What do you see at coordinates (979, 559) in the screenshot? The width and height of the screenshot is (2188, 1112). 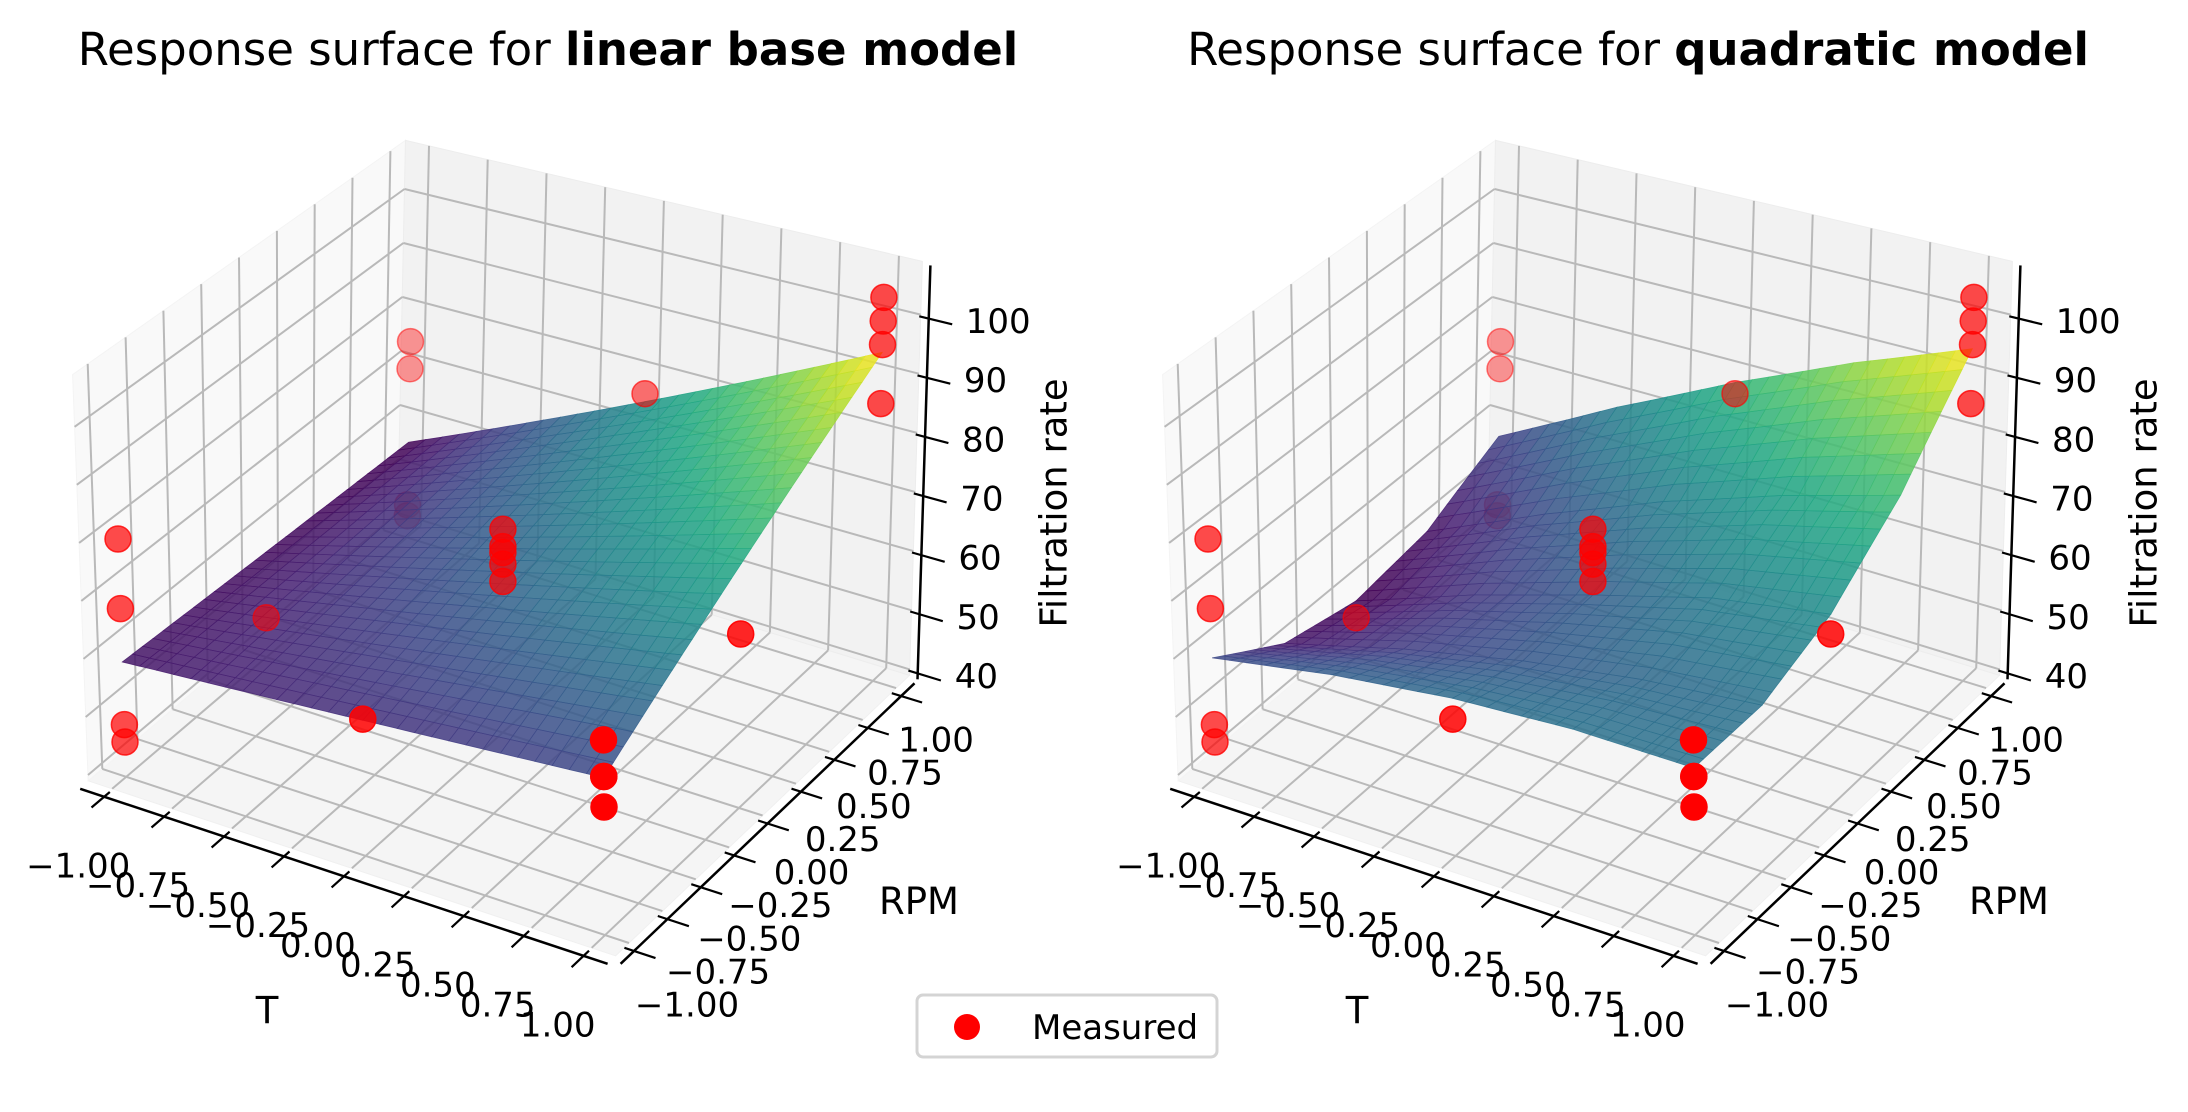 I see `z-tick-label: 60` at bounding box center [979, 559].